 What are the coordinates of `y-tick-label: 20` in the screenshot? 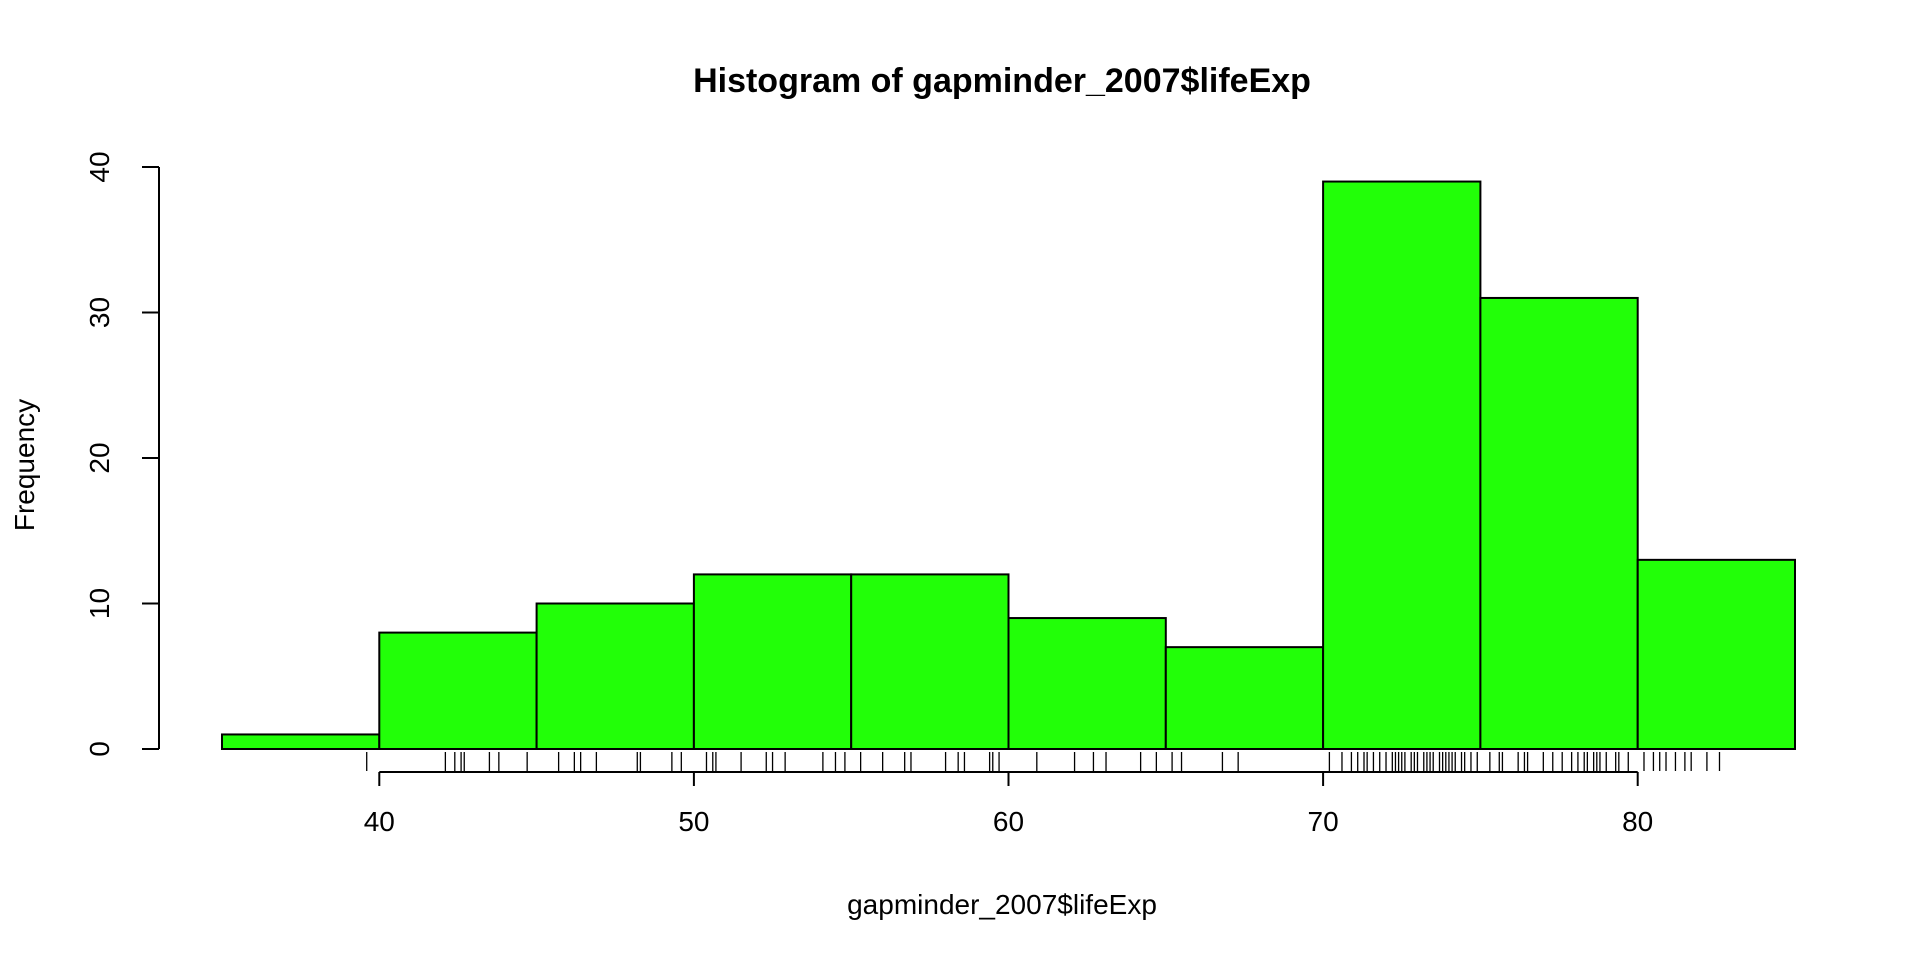 It's located at (99, 457).